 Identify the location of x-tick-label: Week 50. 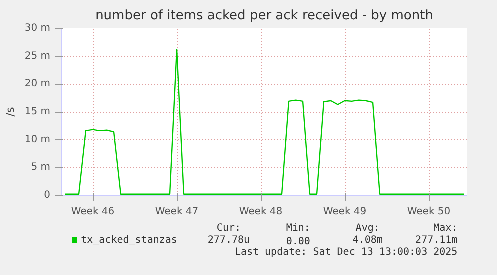
(429, 212).